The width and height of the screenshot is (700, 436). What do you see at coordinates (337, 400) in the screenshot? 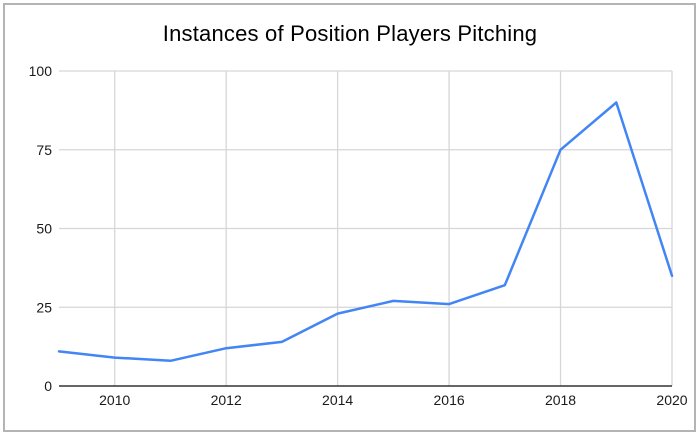
I see `x-tick-label: 2014` at bounding box center [337, 400].